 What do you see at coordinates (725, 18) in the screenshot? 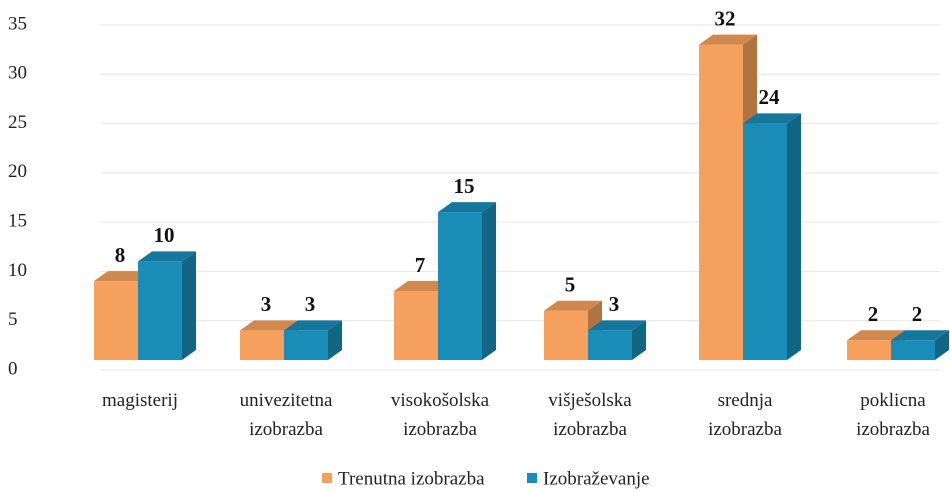
I see `value-label: 32` at bounding box center [725, 18].